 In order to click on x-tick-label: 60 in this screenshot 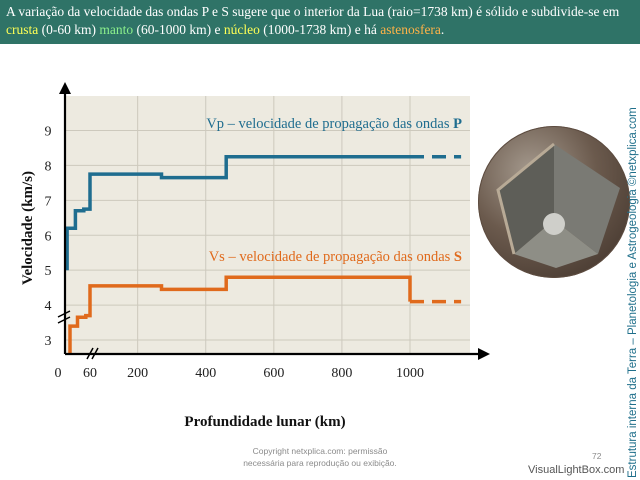, I will do `click(90, 373)`.